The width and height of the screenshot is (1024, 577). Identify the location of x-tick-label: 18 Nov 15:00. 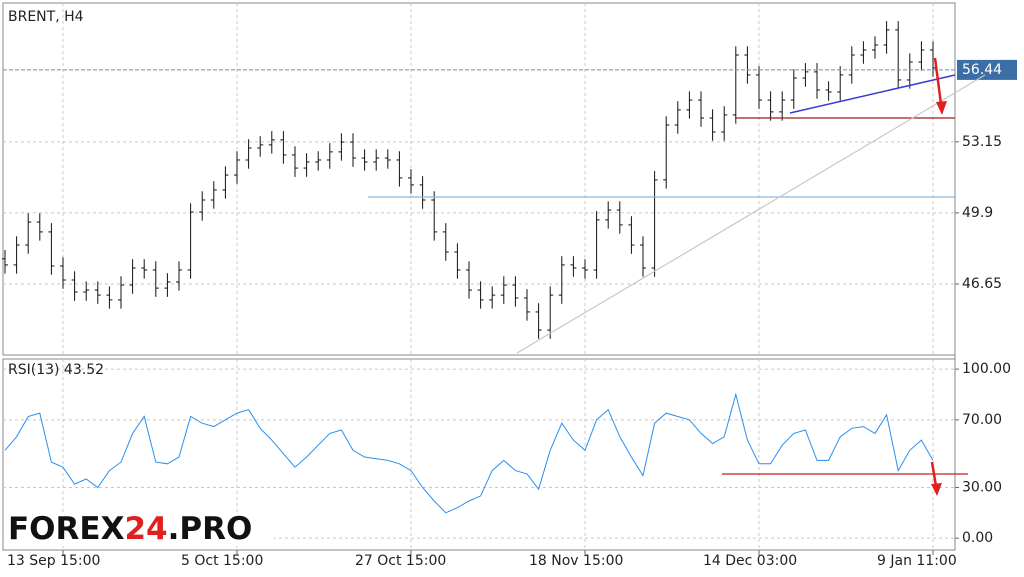
(576, 561).